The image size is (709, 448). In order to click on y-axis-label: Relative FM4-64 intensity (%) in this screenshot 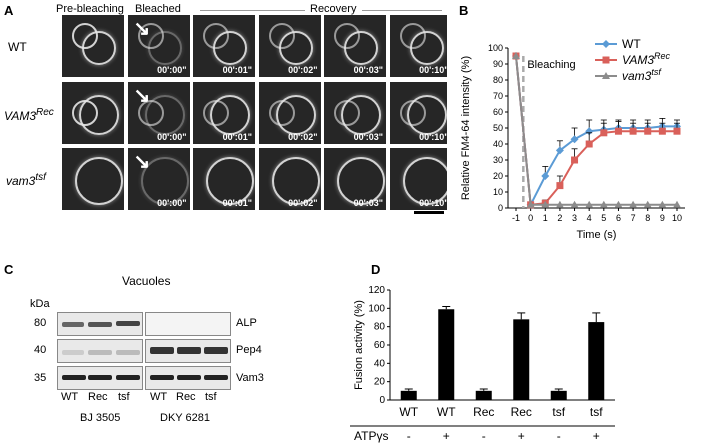, I will do `click(466, 128)`.